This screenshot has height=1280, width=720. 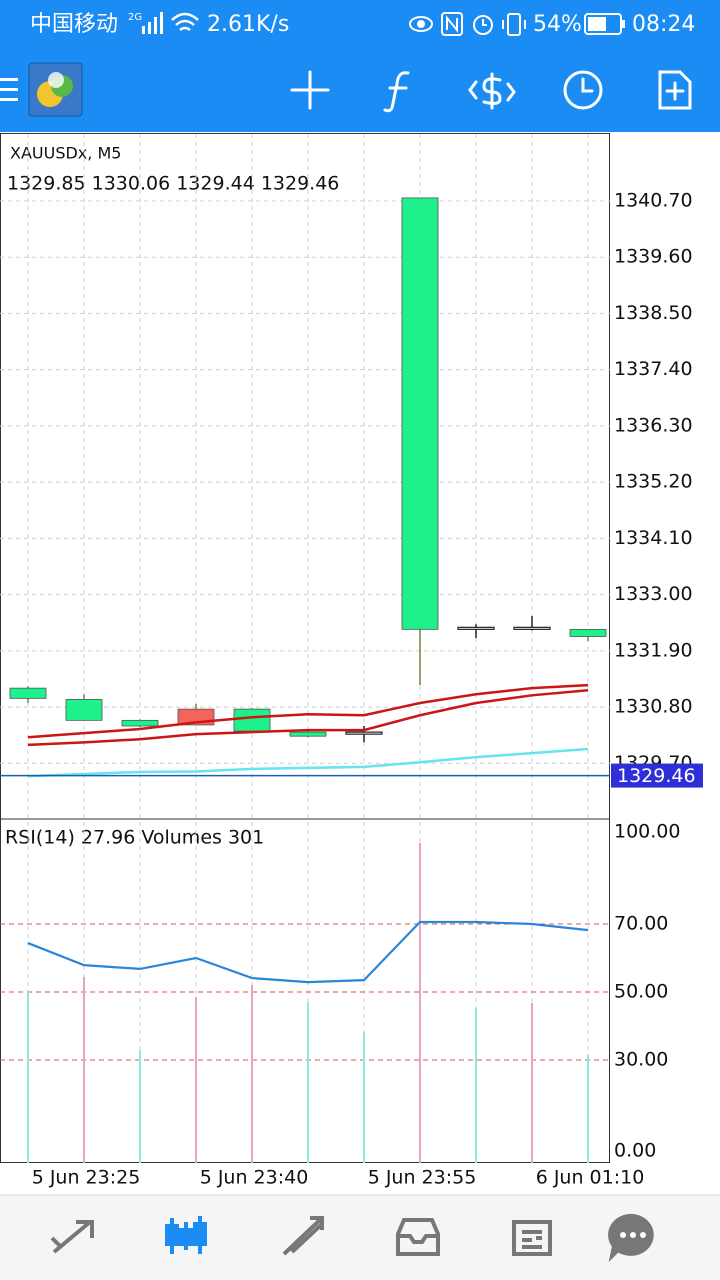 I want to click on current-price-label: 1329.46, so click(x=656, y=776).